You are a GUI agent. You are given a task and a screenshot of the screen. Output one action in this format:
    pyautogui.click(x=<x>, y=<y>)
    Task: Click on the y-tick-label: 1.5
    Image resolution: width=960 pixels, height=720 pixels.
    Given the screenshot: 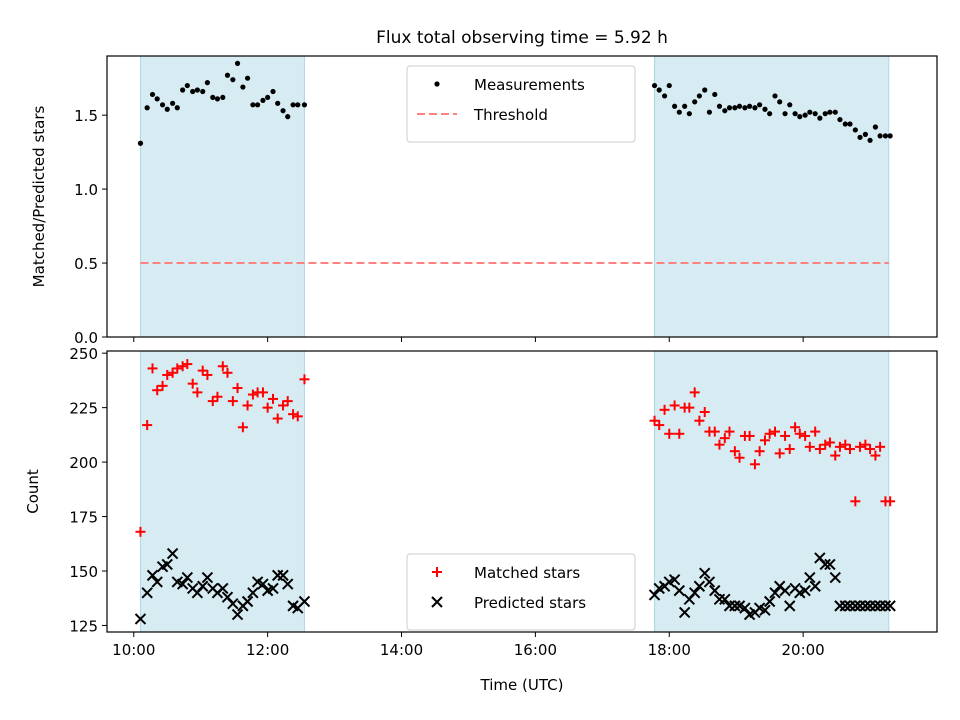 What is the action you would take?
    pyautogui.click(x=86, y=116)
    